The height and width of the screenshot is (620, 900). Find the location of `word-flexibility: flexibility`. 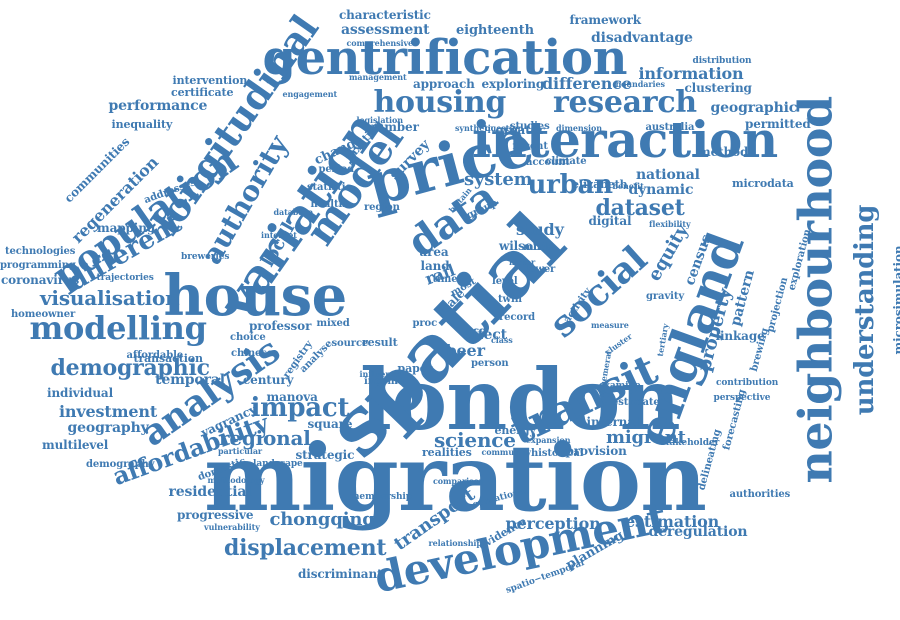

word-flexibility: flexibility is located at coordinates (670, 224).